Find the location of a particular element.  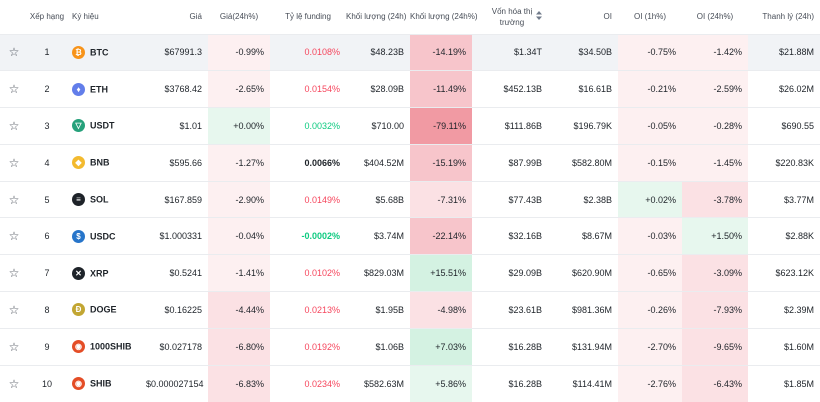

rank-cell: 2 is located at coordinates (47, 89).